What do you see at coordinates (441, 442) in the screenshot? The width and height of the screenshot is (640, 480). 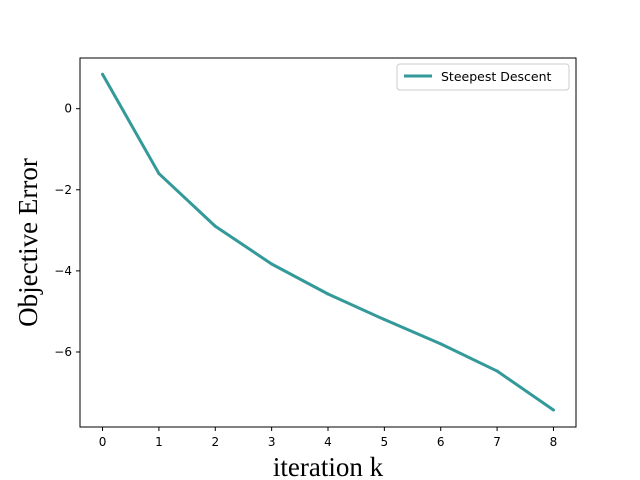 I see `x-tick-label-6: 6` at bounding box center [441, 442].